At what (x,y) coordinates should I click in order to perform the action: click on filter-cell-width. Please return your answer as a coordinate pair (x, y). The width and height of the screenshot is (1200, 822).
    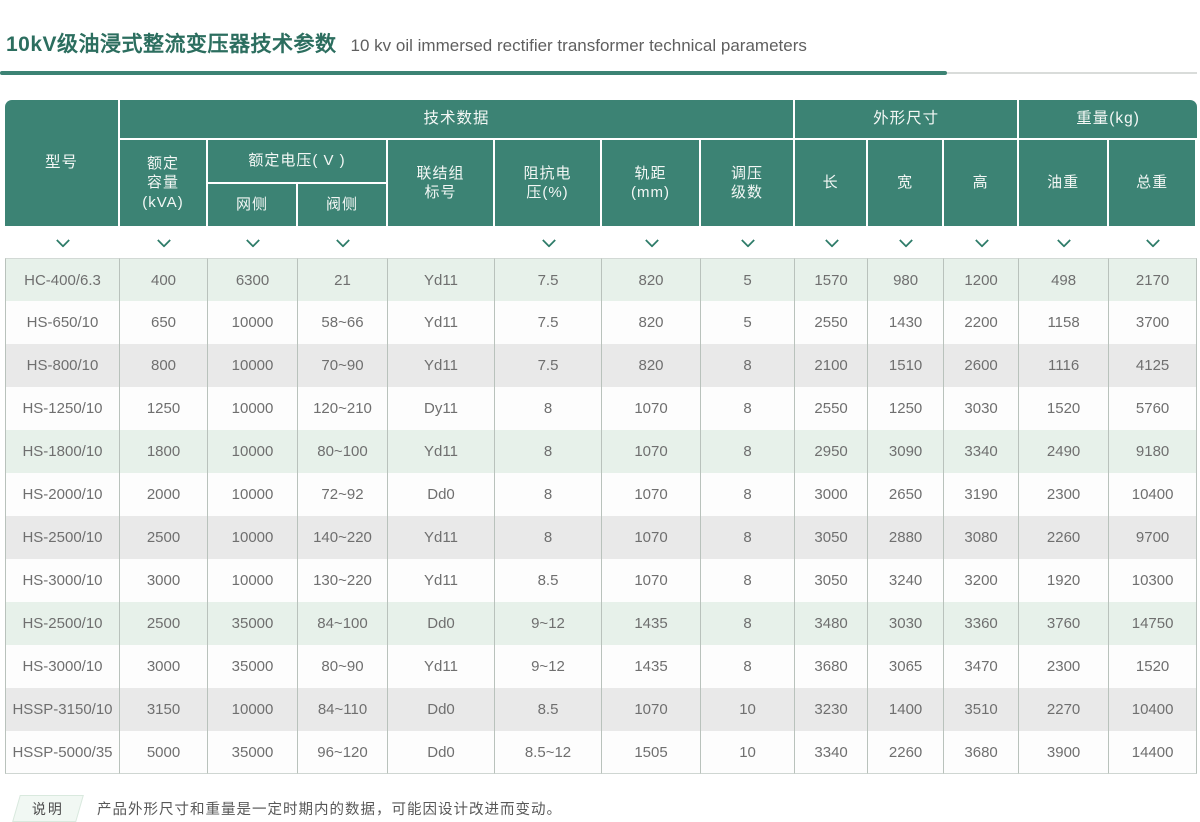
    Looking at the image, I should click on (906, 243).